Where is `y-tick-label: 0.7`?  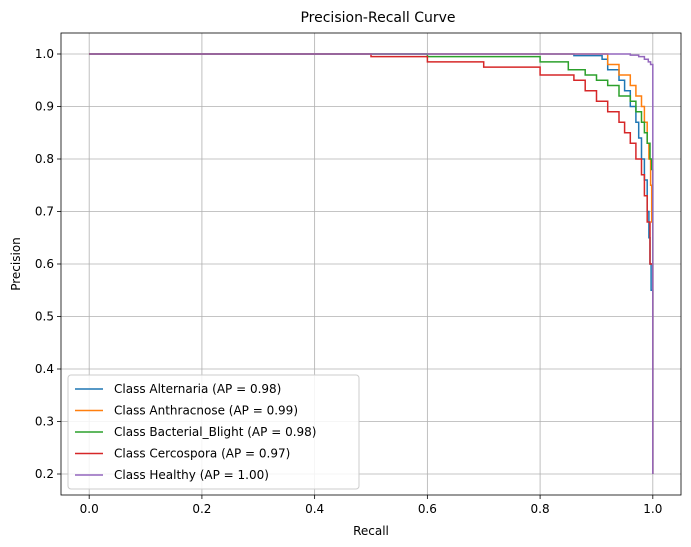 y-tick-label: 0.7 is located at coordinates (44, 212).